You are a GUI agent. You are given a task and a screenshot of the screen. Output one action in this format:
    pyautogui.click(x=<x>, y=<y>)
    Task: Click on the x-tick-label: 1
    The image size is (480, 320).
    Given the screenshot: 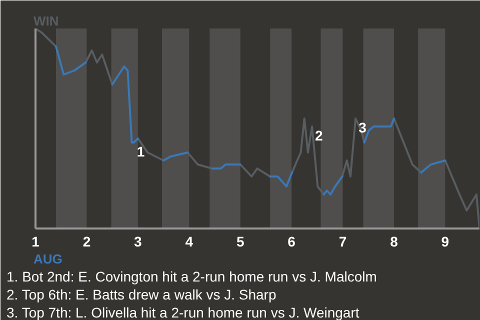 What is the action you would take?
    pyautogui.click(x=36, y=242)
    